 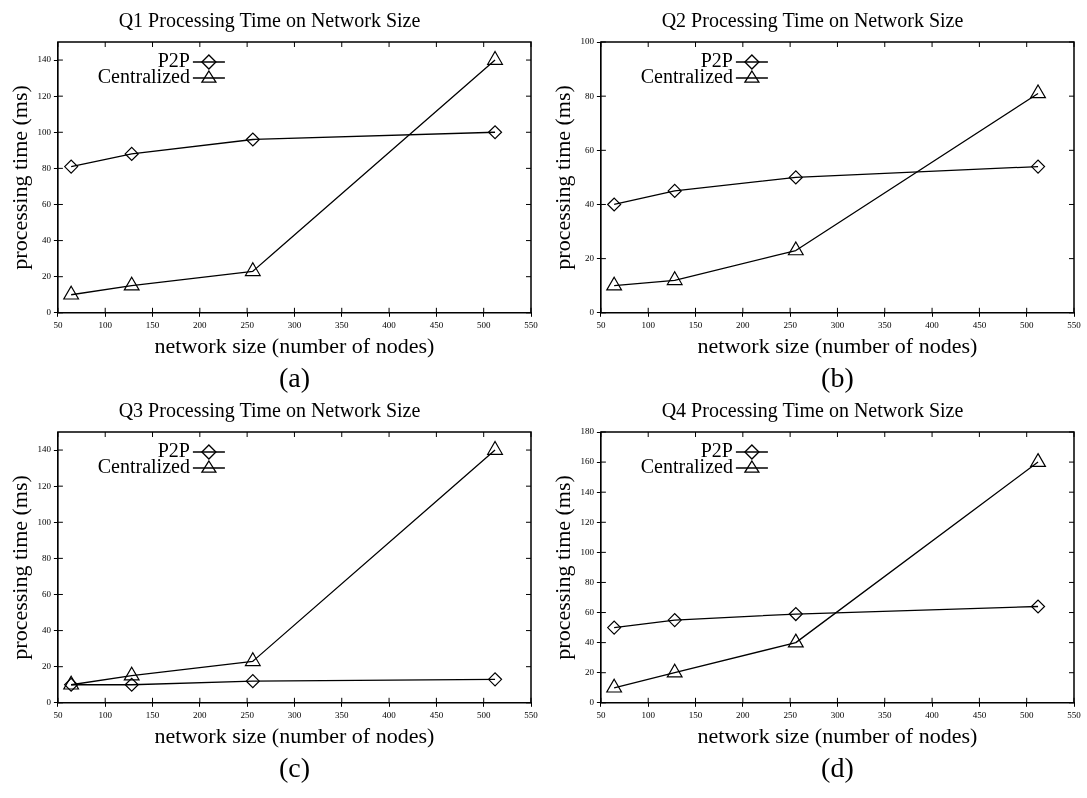 I want to click on chart-title: Q1 Processing Time on Network Size, so click(x=269, y=21).